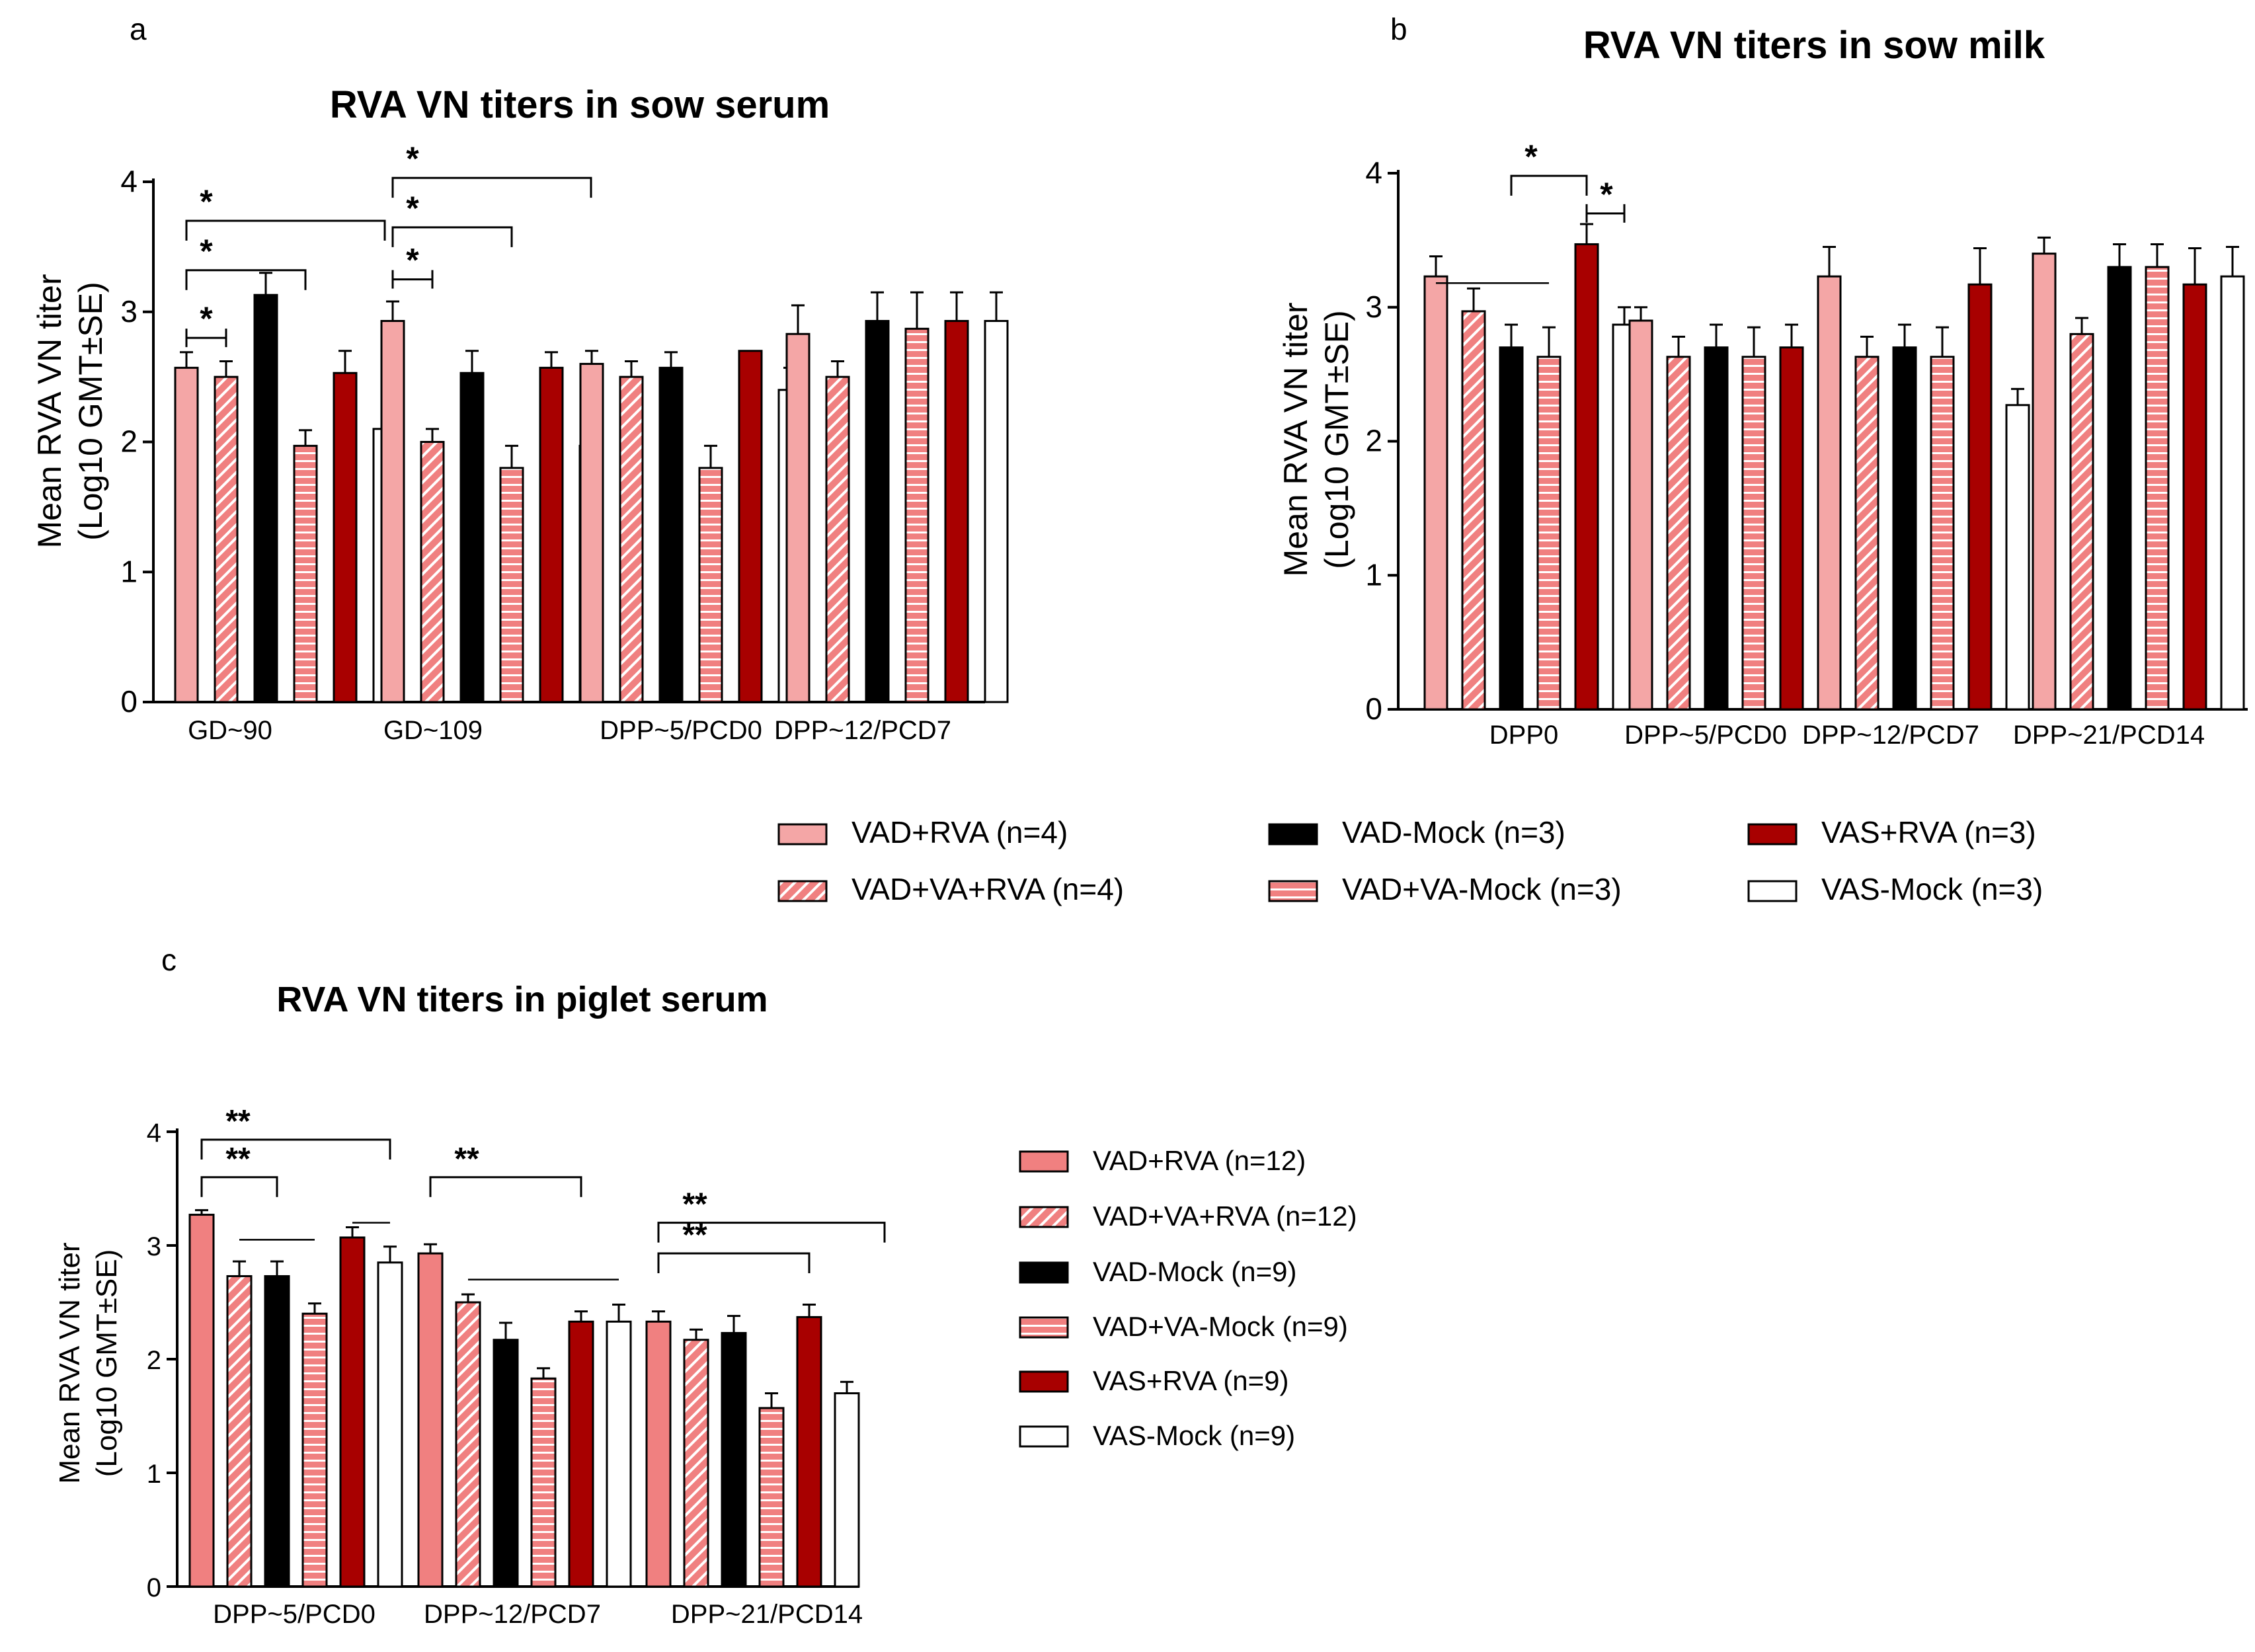 This screenshot has height=1652, width=2255. What do you see at coordinates (138, 29) in the screenshot?
I see `panel-a-label: a` at bounding box center [138, 29].